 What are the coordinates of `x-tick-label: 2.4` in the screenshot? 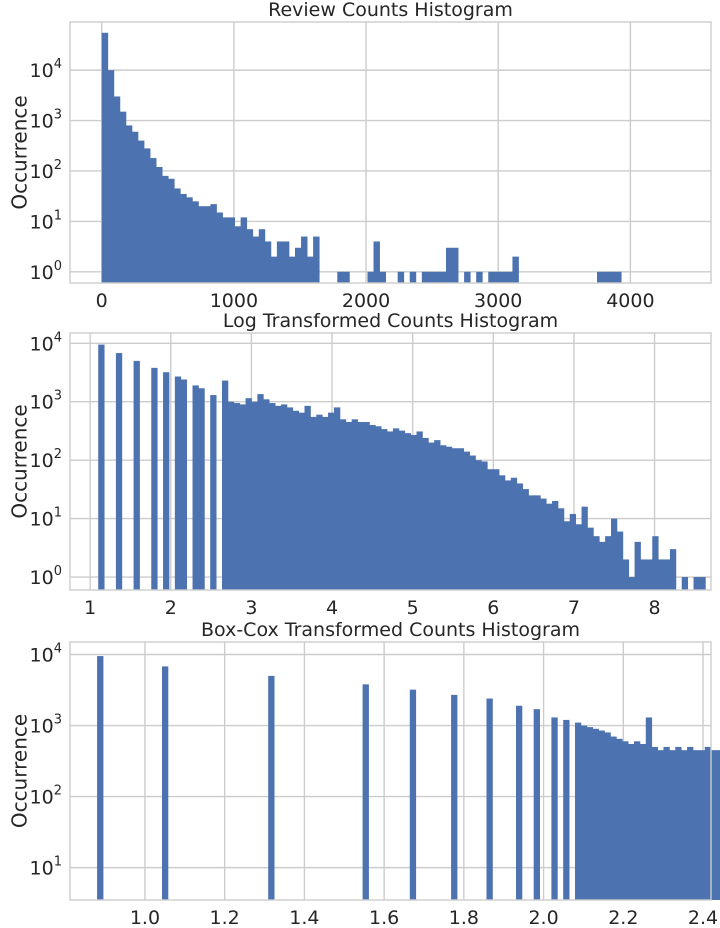 It's located at (703, 917).